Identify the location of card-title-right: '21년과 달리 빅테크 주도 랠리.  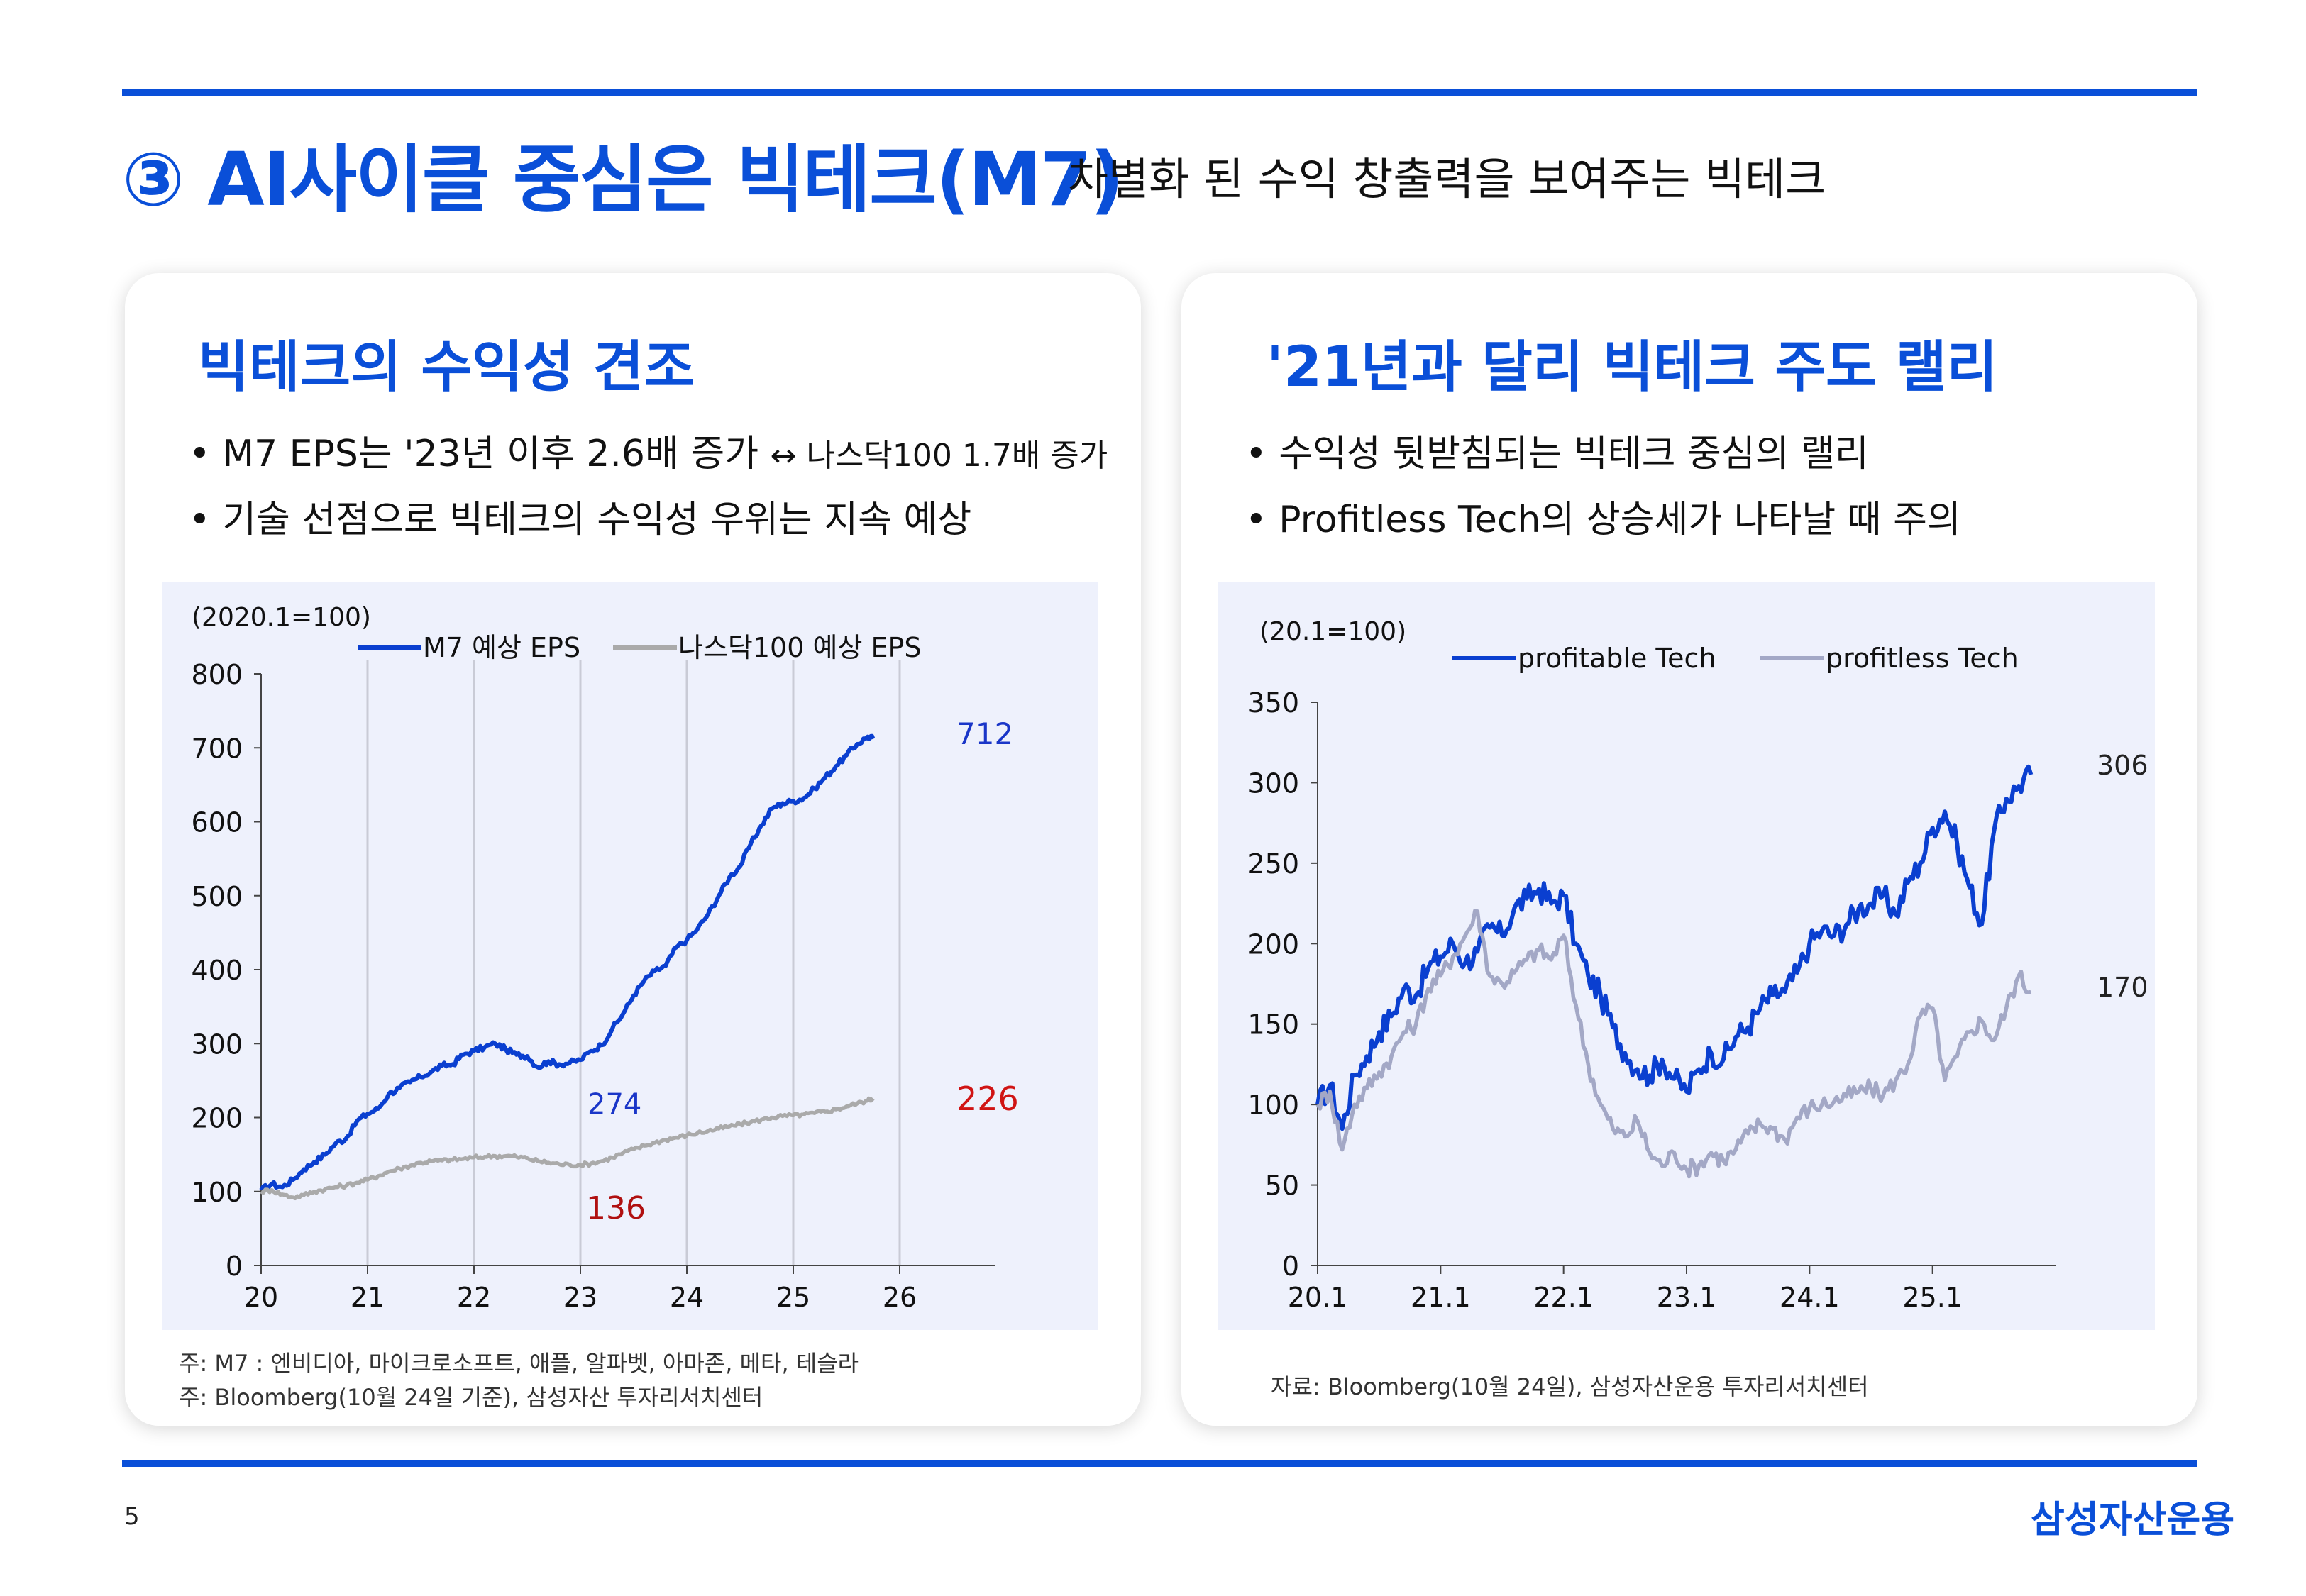
(1633, 368).